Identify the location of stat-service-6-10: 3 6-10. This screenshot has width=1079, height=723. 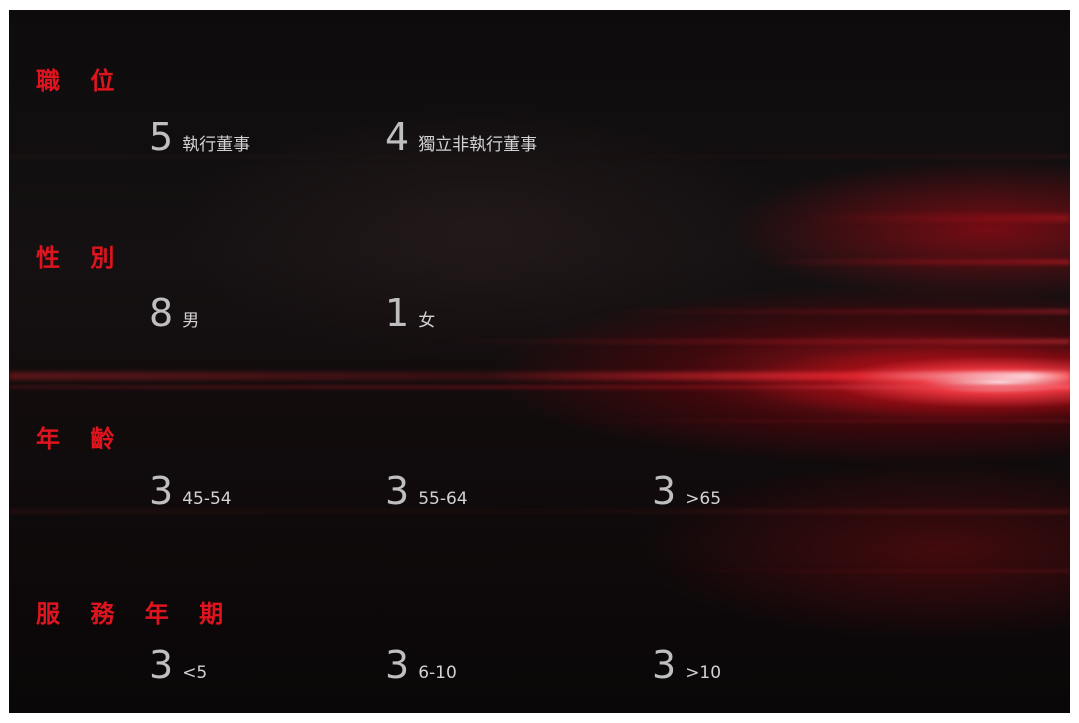
(421, 665).